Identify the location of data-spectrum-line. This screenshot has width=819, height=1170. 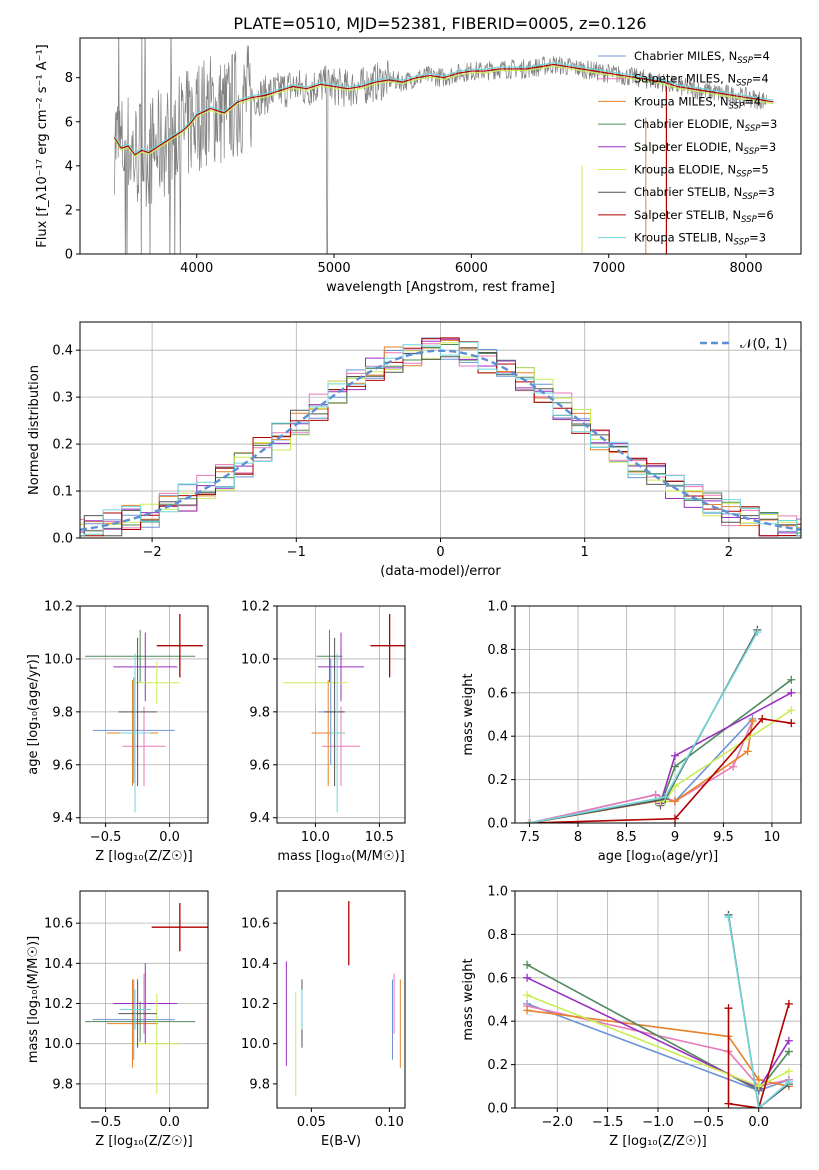
(440, 146).